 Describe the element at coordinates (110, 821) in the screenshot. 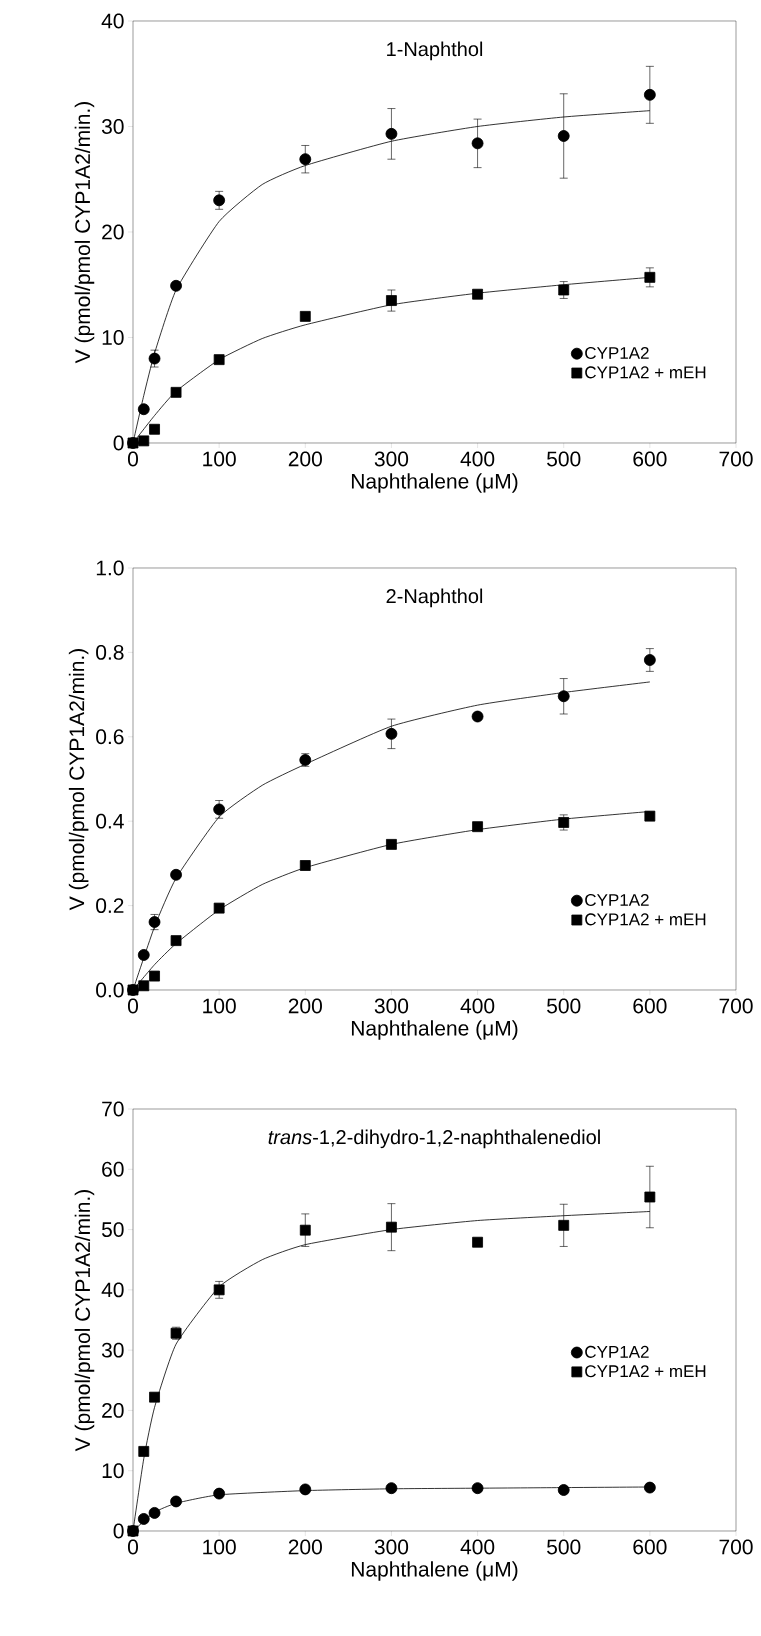

I see `y-tick-label: 0.4` at that location.